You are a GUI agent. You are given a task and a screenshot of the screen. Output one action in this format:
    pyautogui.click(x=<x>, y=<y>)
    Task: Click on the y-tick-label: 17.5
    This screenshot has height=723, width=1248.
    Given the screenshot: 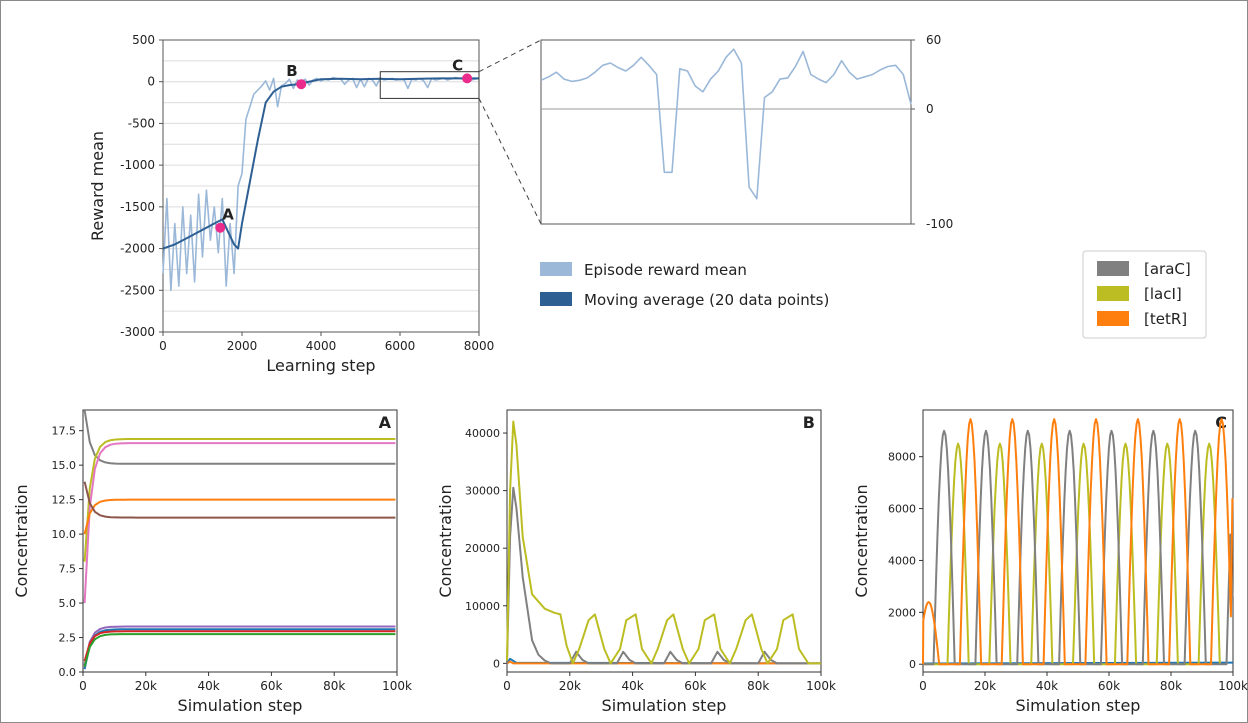 What is the action you would take?
    pyautogui.click(x=64, y=431)
    